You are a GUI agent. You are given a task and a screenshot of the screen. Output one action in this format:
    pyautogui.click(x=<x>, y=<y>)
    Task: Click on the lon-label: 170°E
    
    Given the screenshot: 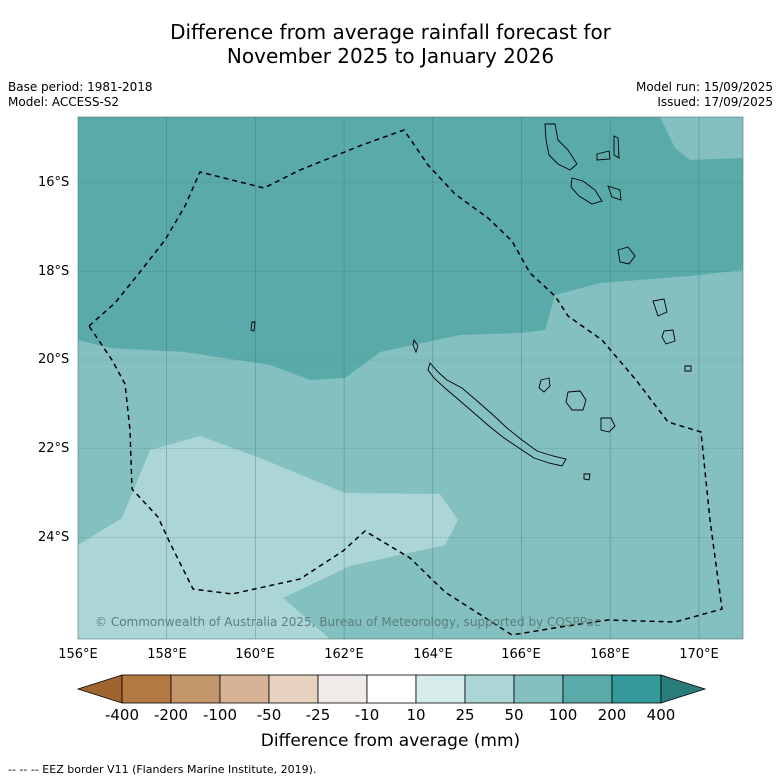 What is the action you would take?
    pyautogui.click(x=699, y=654)
    